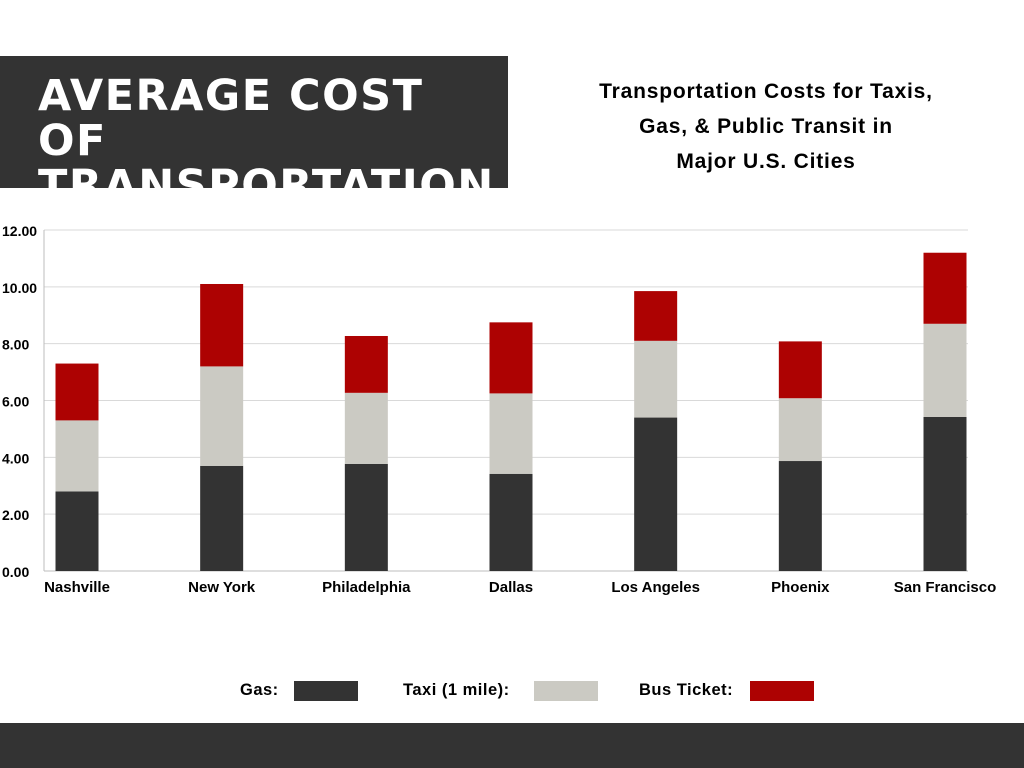 This screenshot has width=1024, height=768. What do you see at coordinates (15, 572) in the screenshot?
I see `y-tick-label: 0.00` at bounding box center [15, 572].